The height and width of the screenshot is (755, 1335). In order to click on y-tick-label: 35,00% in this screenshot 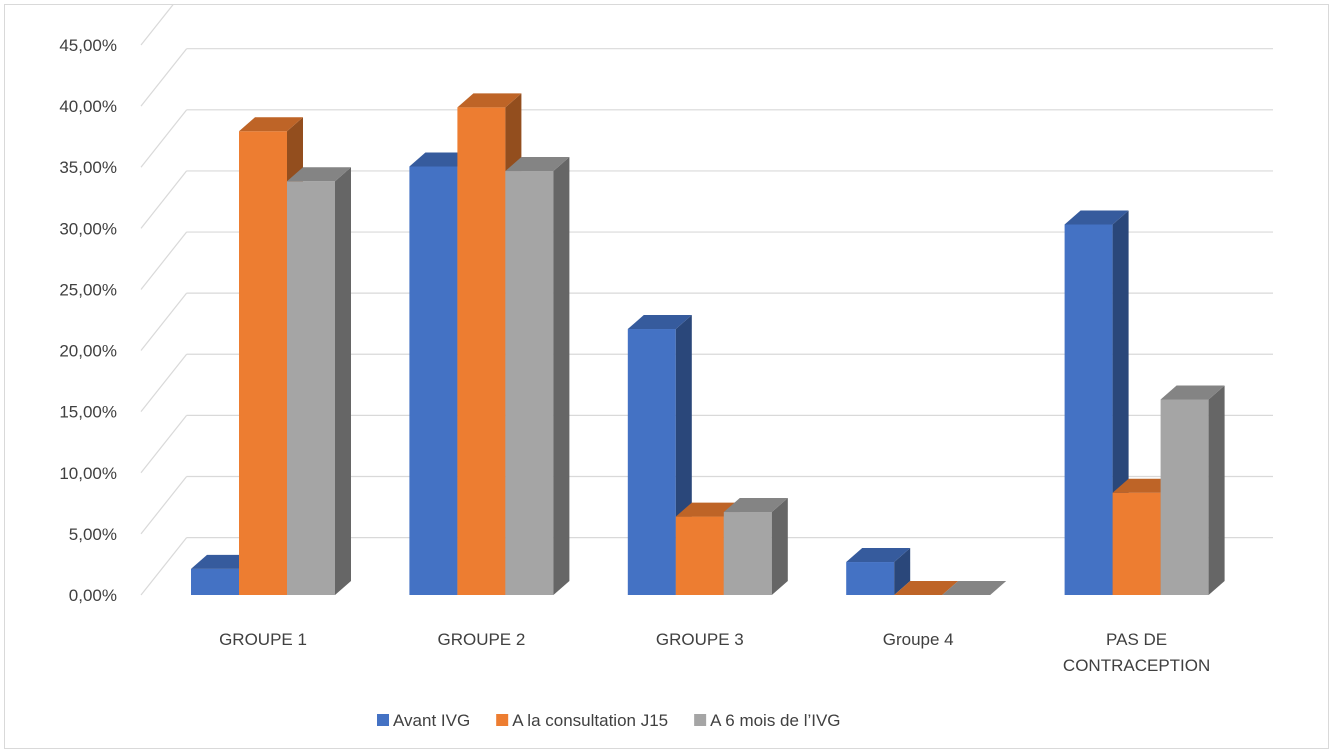, I will do `click(88, 167)`.